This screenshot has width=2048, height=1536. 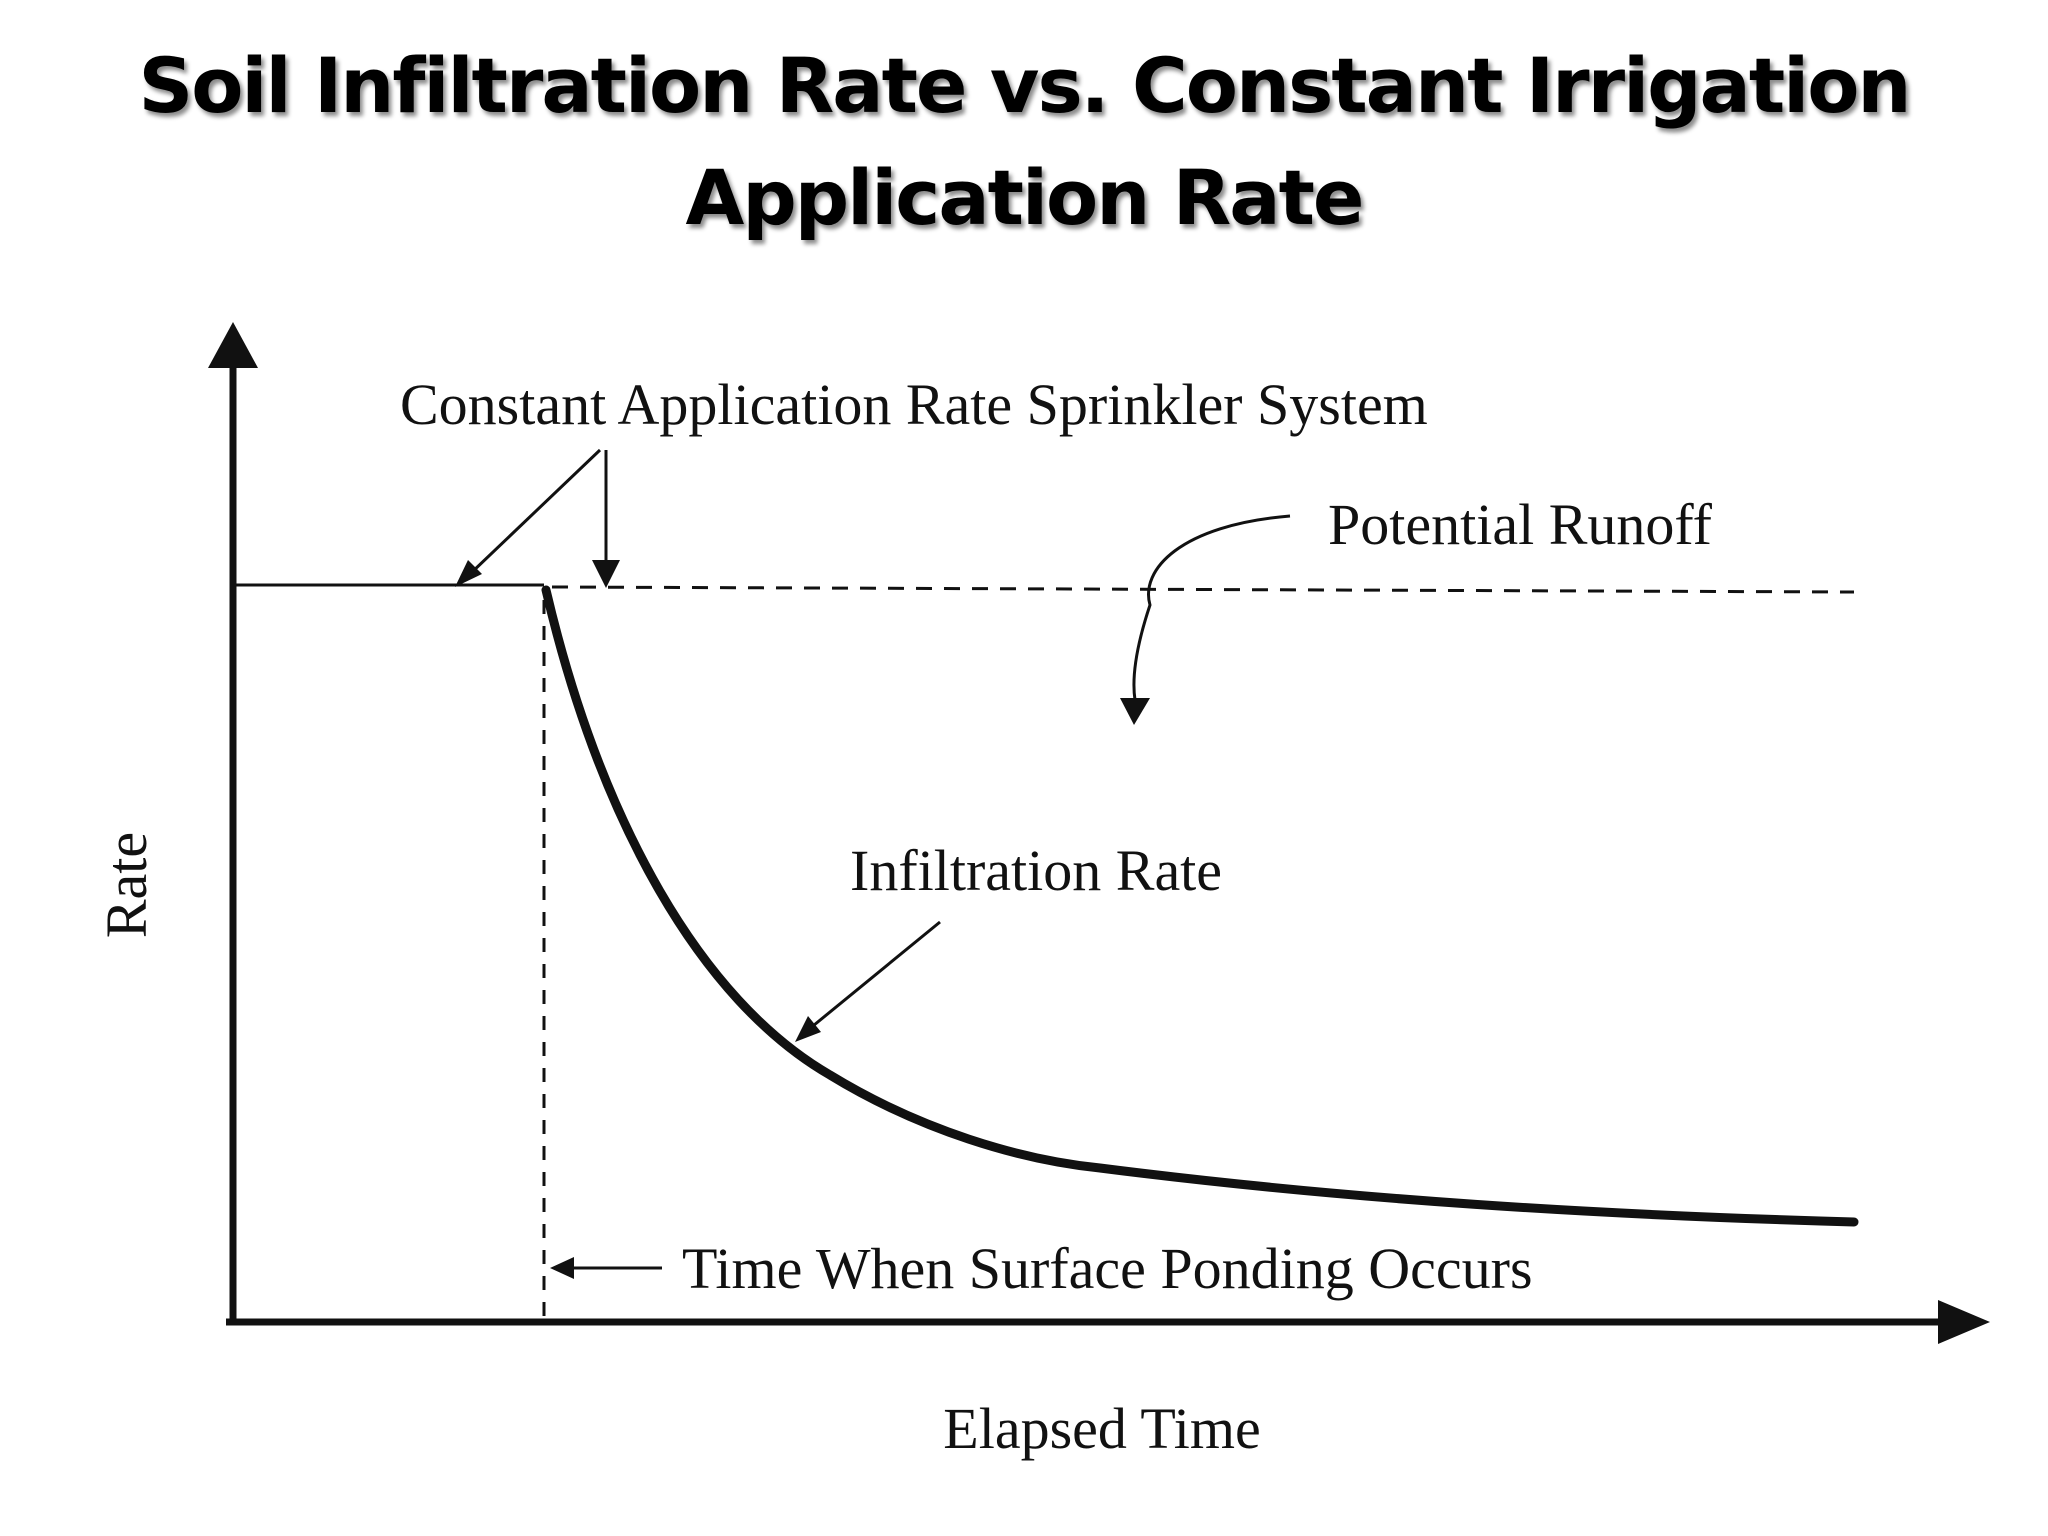 I want to click on infiltration-arrow-head, so click(x=808, y=1029).